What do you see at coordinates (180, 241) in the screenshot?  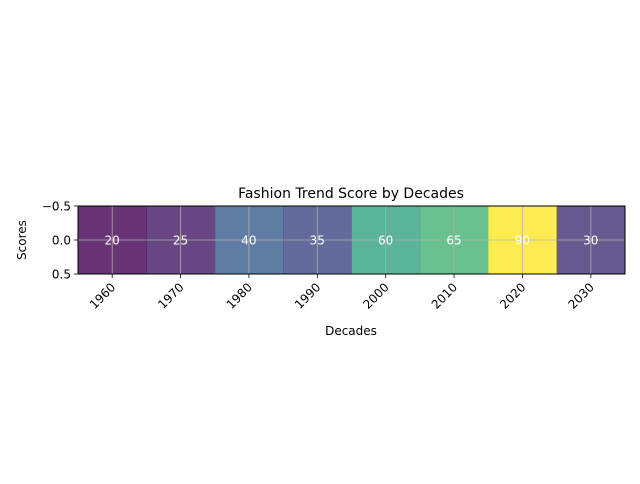 I see `cell-value-label: 25` at bounding box center [180, 241].